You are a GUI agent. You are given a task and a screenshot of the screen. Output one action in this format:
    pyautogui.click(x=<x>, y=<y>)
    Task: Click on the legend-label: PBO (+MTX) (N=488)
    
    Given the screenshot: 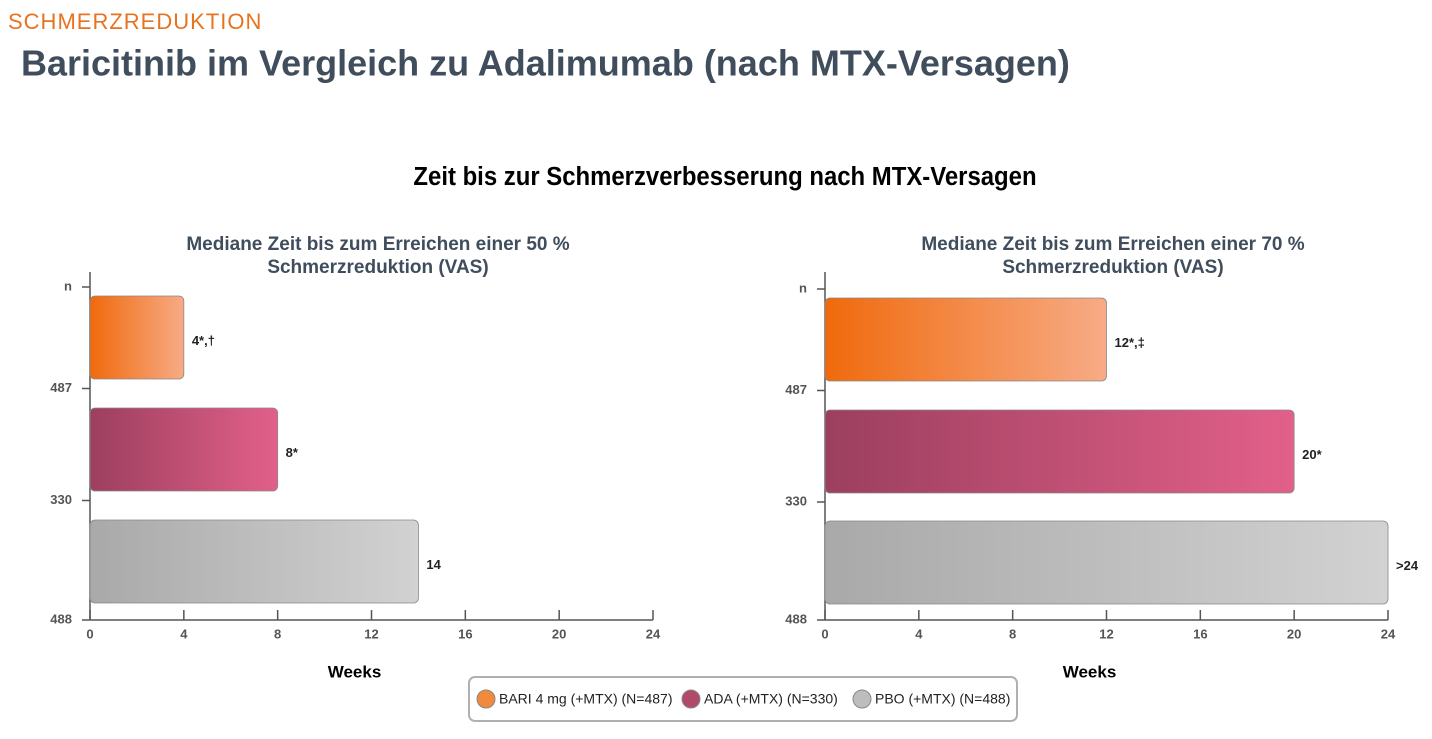 What is the action you would take?
    pyautogui.click(x=942, y=699)
    